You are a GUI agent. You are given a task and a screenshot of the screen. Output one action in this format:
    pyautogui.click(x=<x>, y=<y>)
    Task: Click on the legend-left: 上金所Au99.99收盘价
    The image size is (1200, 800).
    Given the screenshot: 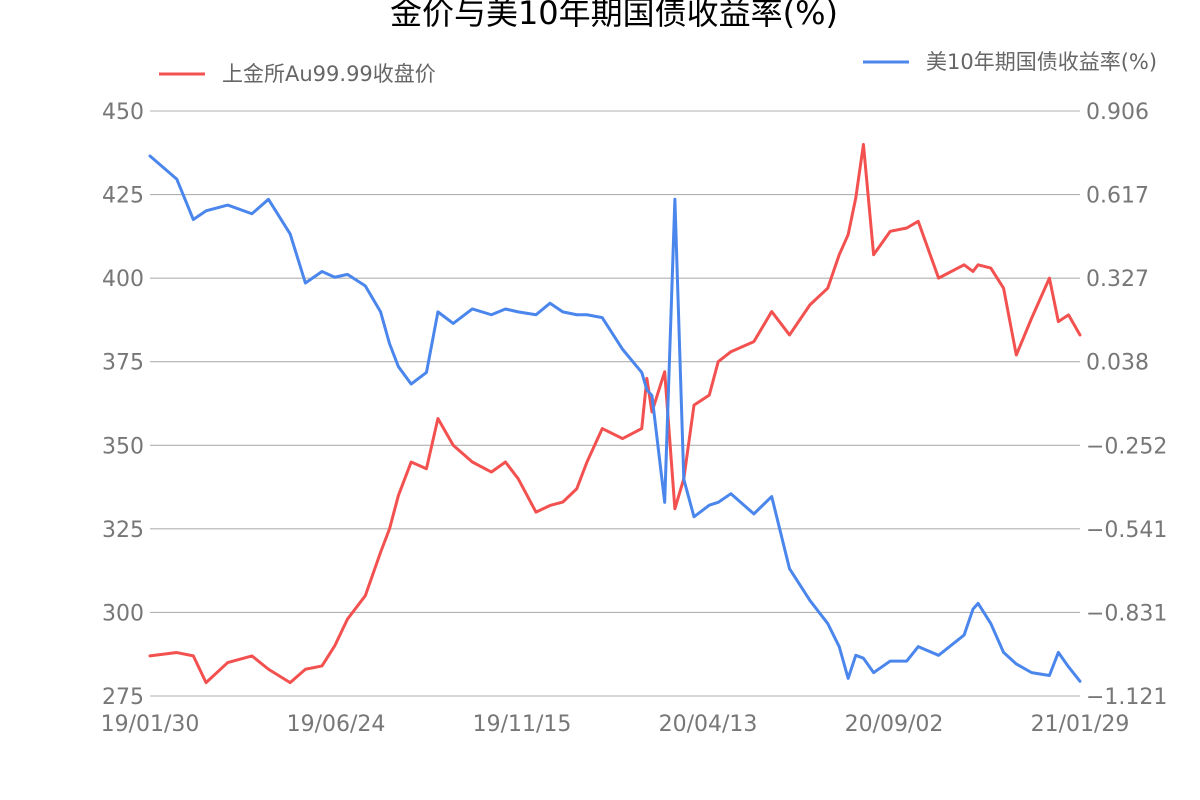 What is the action you would take?
    pyautogui.click(x=297, y=74)
    